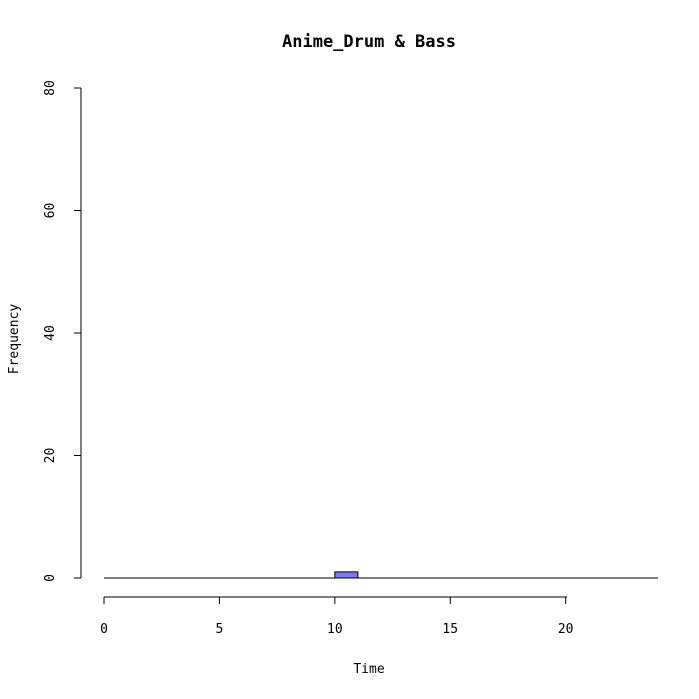 The image size is (699, 699). Describe the element at coordinates (62, 331) in the screenshot. I see `y-axis-ticks: 0 20 40 60 80` at that location.